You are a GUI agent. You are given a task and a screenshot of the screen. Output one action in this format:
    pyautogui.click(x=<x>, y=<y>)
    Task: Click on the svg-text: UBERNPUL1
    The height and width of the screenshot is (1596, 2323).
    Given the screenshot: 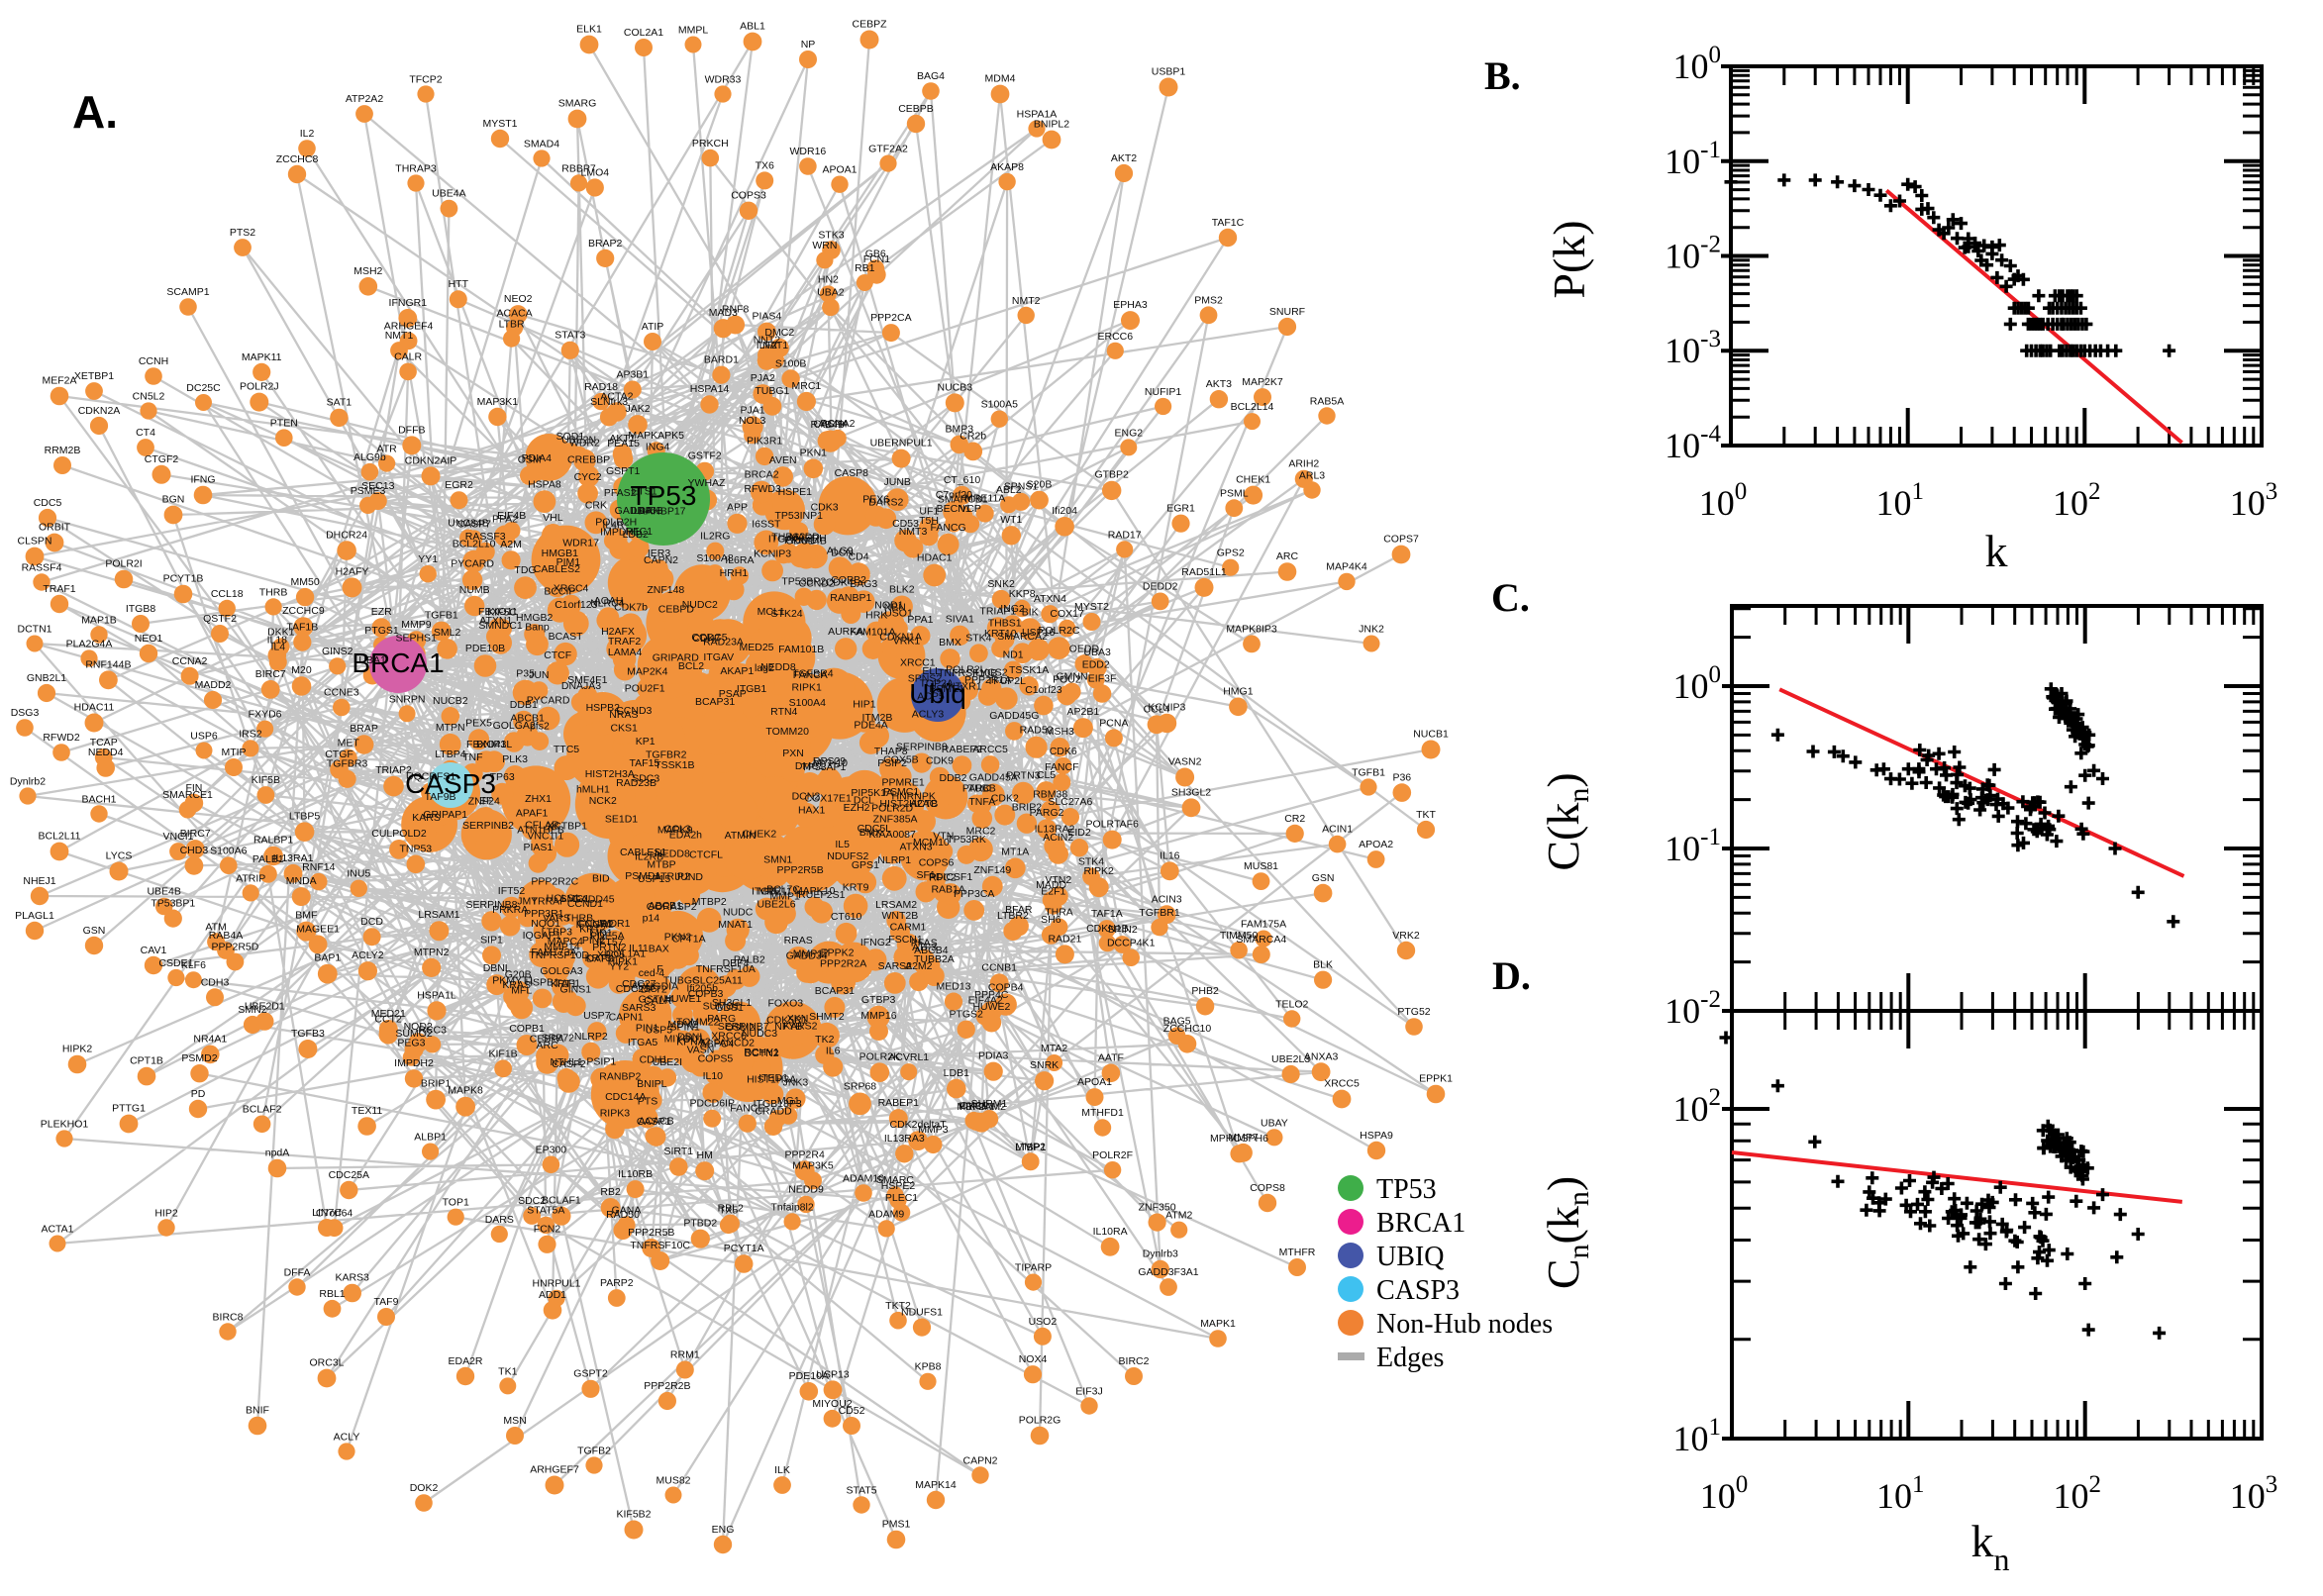 What is the action you would take?
    pyautogui.click(x=902, y=443)
    